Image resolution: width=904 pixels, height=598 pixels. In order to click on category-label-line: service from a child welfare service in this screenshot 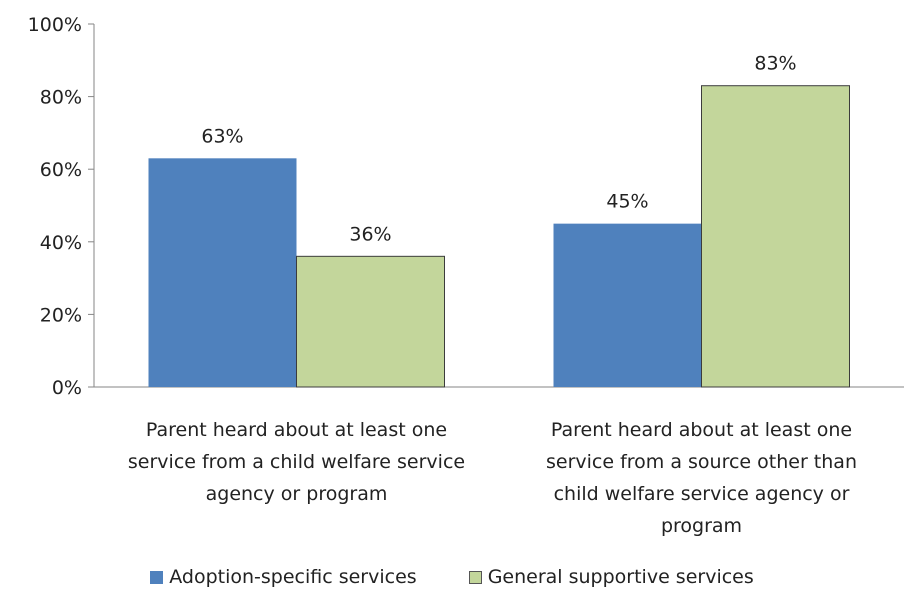, I will do `click(296, 462)`.